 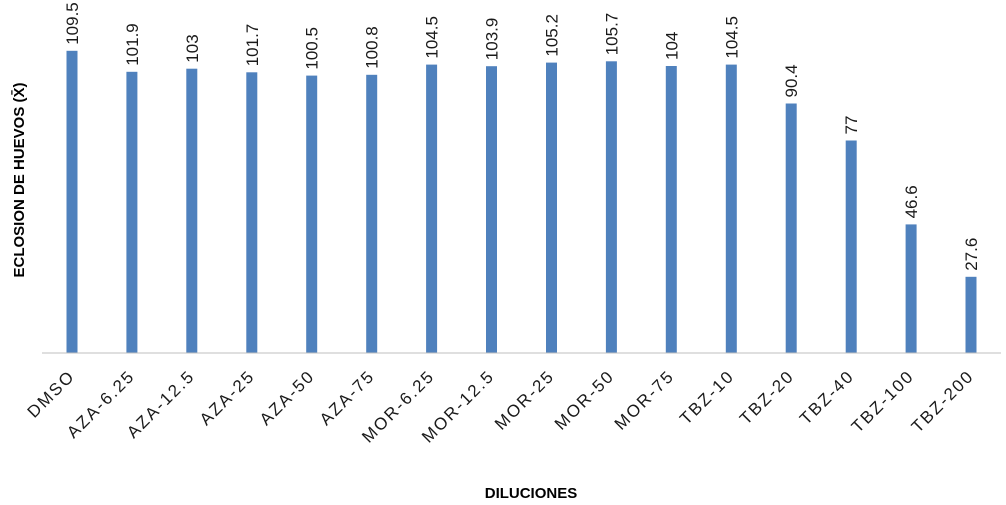 I want to click on x-axis-title: DILUCIONES, so click(x=531, y=493).